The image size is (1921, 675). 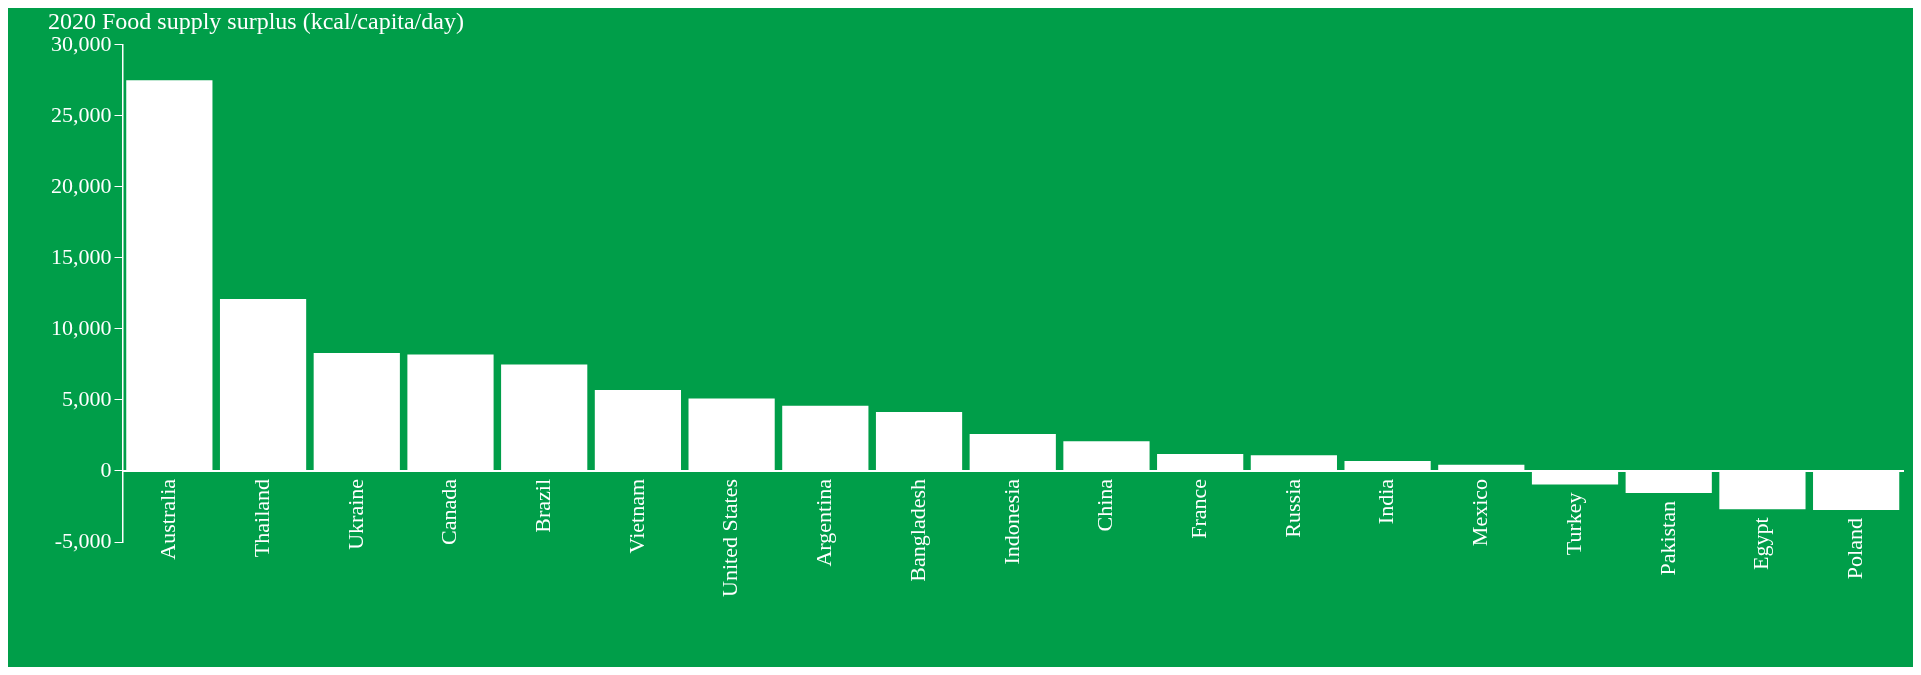 What do you see at coordinates (87, 398) in the screenshot?
I see `y-tick-label: 5,000` at bounding box center [87, 398].